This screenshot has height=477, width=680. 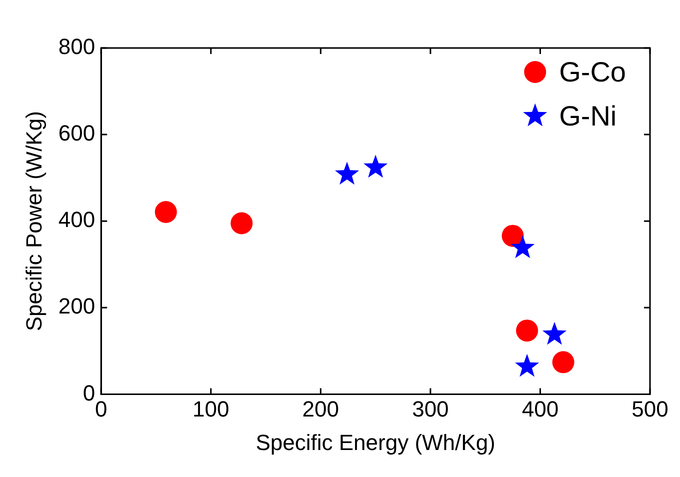 I want to click on y-tick-label: 200, so click(x=77, y=306).